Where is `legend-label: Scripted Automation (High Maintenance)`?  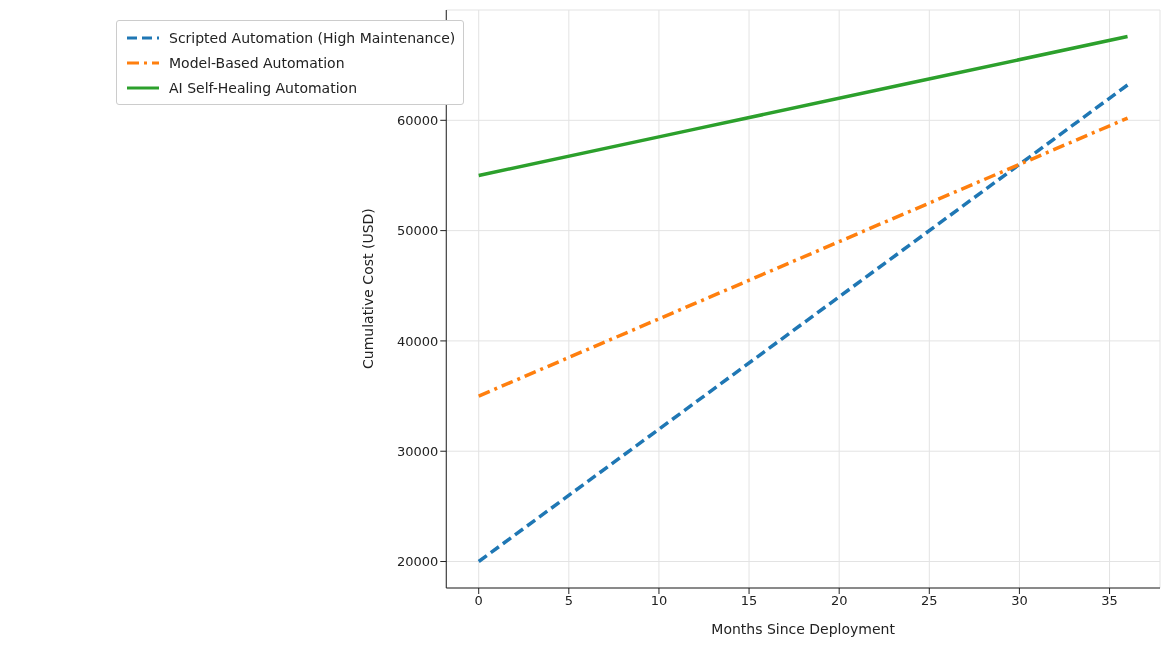 legend-label: Scripted Automation (High Maintenance) is located at coordinates (312, 37).